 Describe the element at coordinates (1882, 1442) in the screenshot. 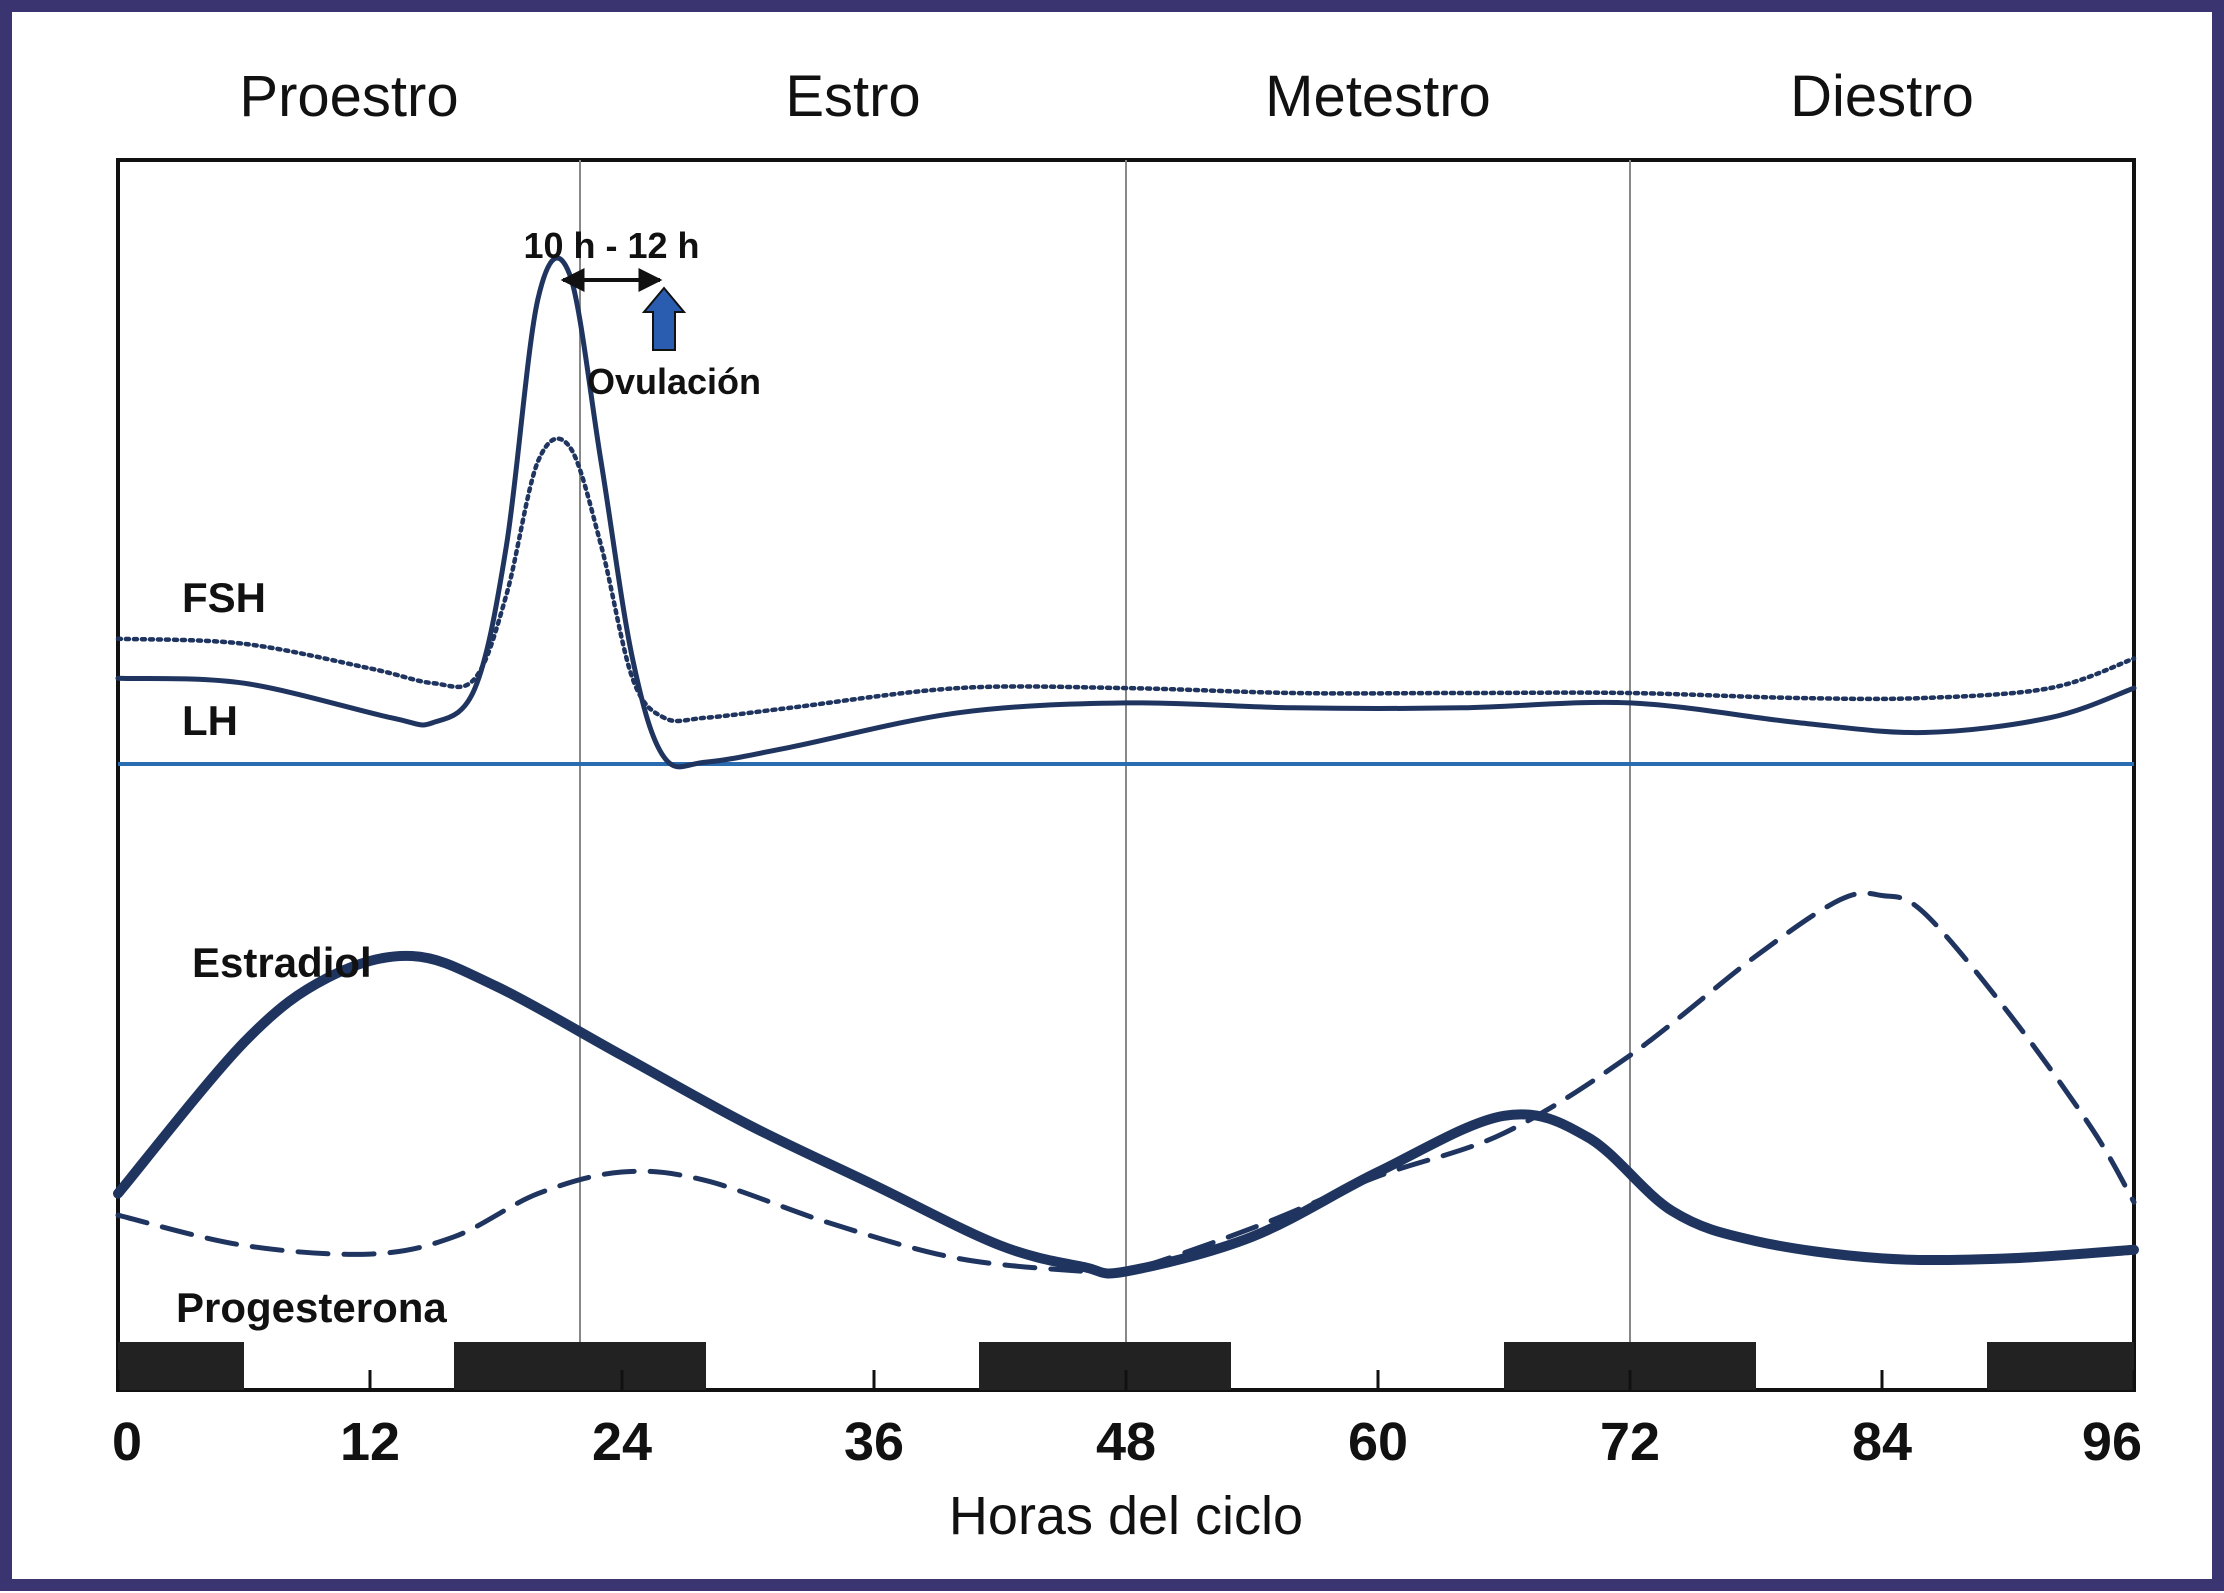

I see `x-tick-label-84: 84` at that location.